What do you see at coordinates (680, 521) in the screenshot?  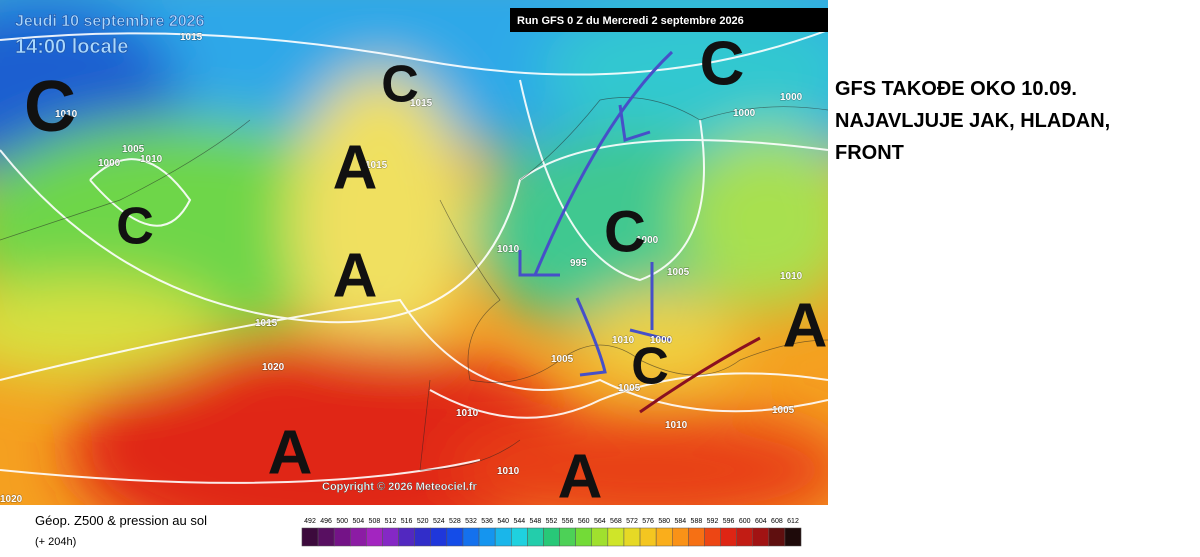 I see `scale-label: 584` at bounding box center [680, 521].